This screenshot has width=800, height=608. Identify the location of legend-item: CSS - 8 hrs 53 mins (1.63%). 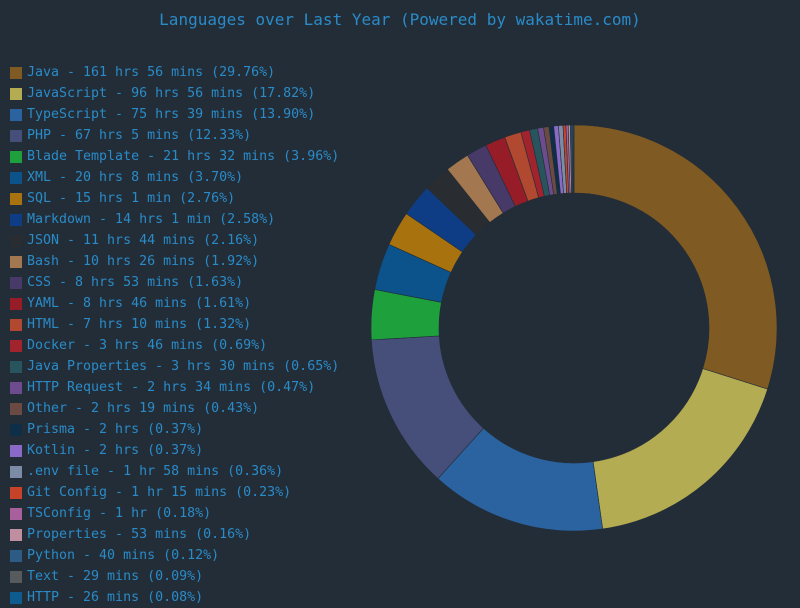
(174, 282).